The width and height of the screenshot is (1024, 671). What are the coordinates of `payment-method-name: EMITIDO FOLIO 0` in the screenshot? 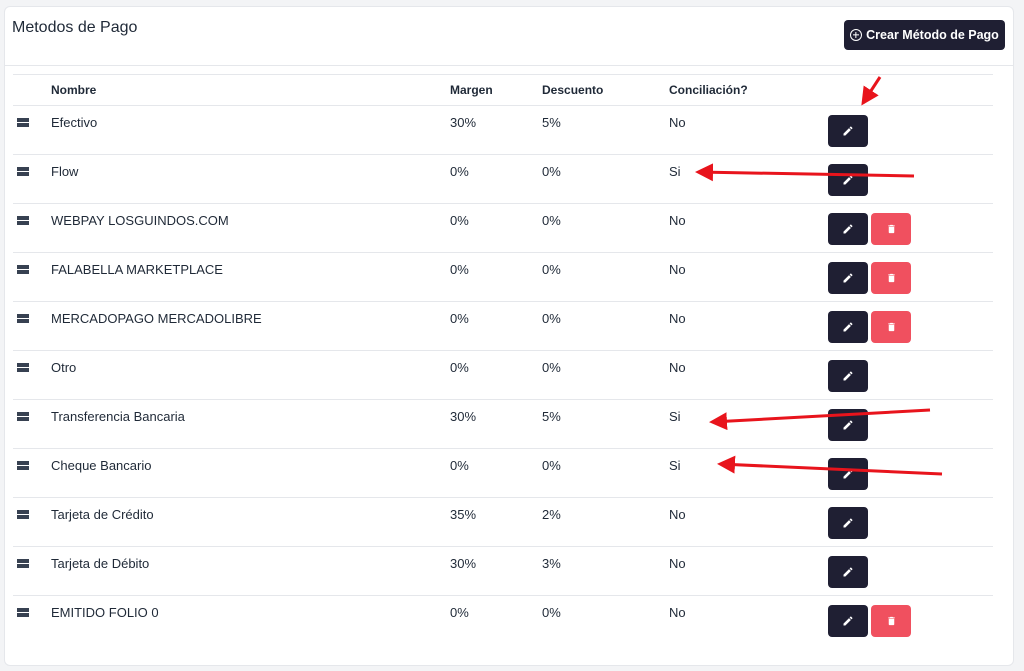 It's located at (105, 612).